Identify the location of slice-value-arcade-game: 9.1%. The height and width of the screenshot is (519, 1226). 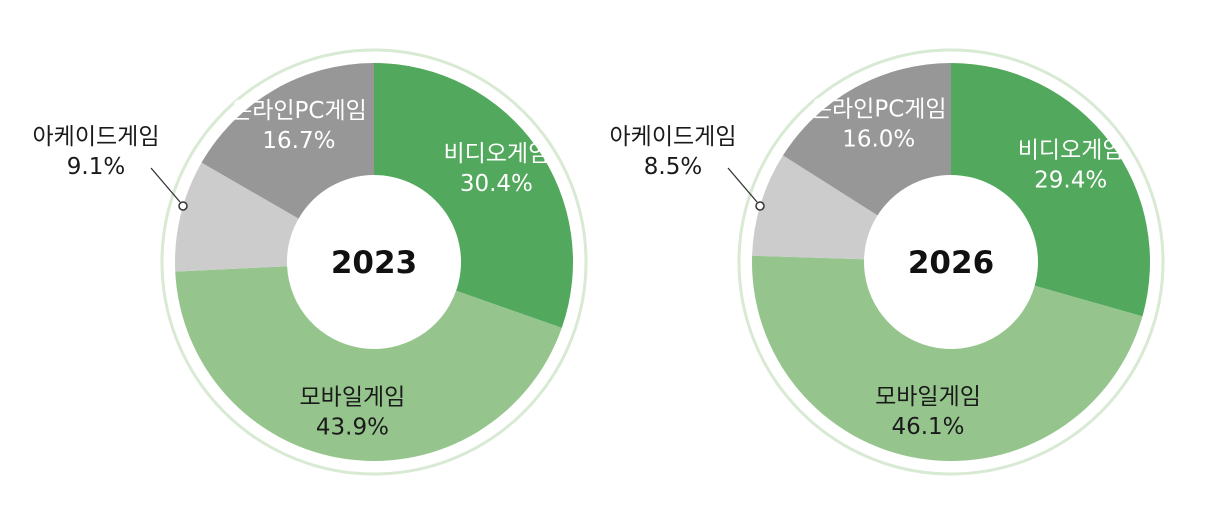
(96, 167).